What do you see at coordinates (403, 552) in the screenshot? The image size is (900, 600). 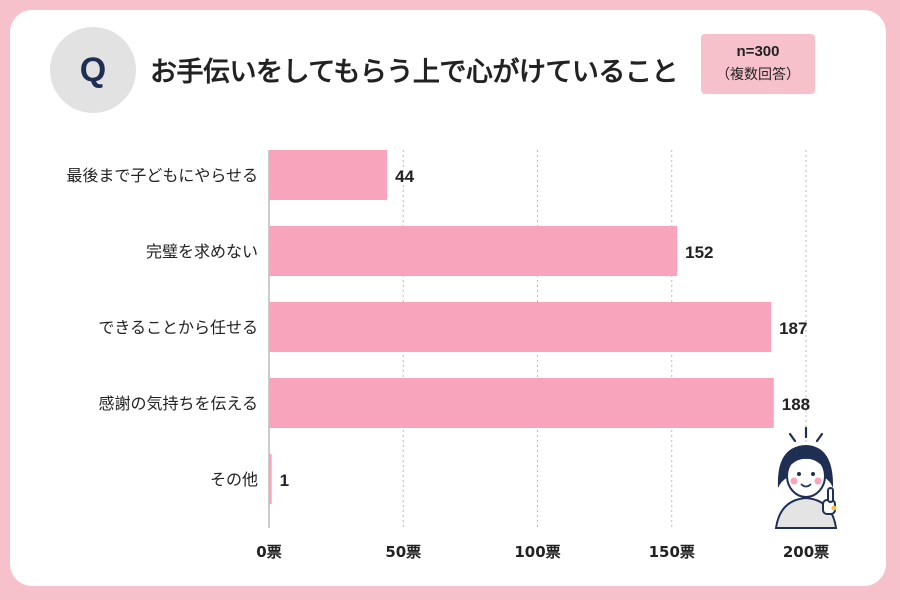 I see `x-tick-label: 50票` at bounding box center [403, 552].